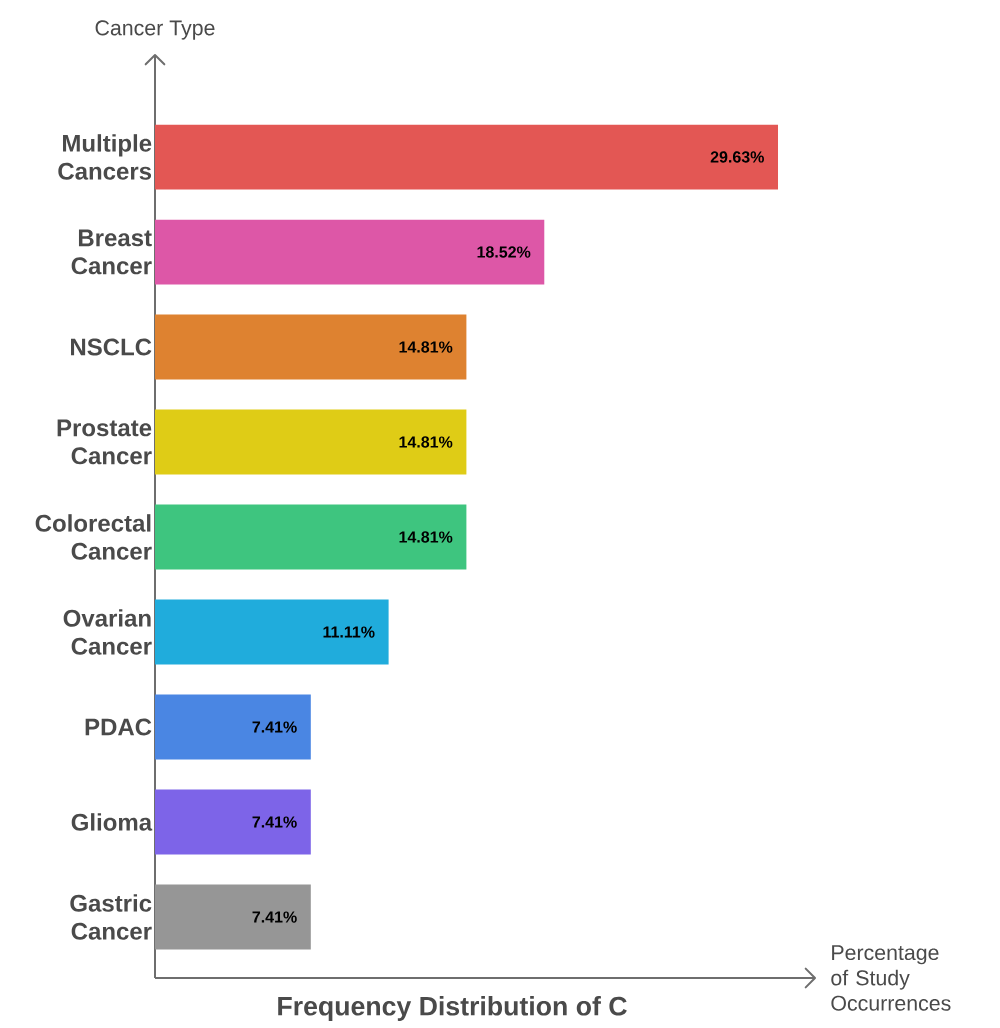 The height and width of the screenshot is (1028, 1000). What do you see at coordinates (107, 632) in the screenshot?
I see `y-tick-label: Ovarian Cancer` at bounding box center [107, 632].